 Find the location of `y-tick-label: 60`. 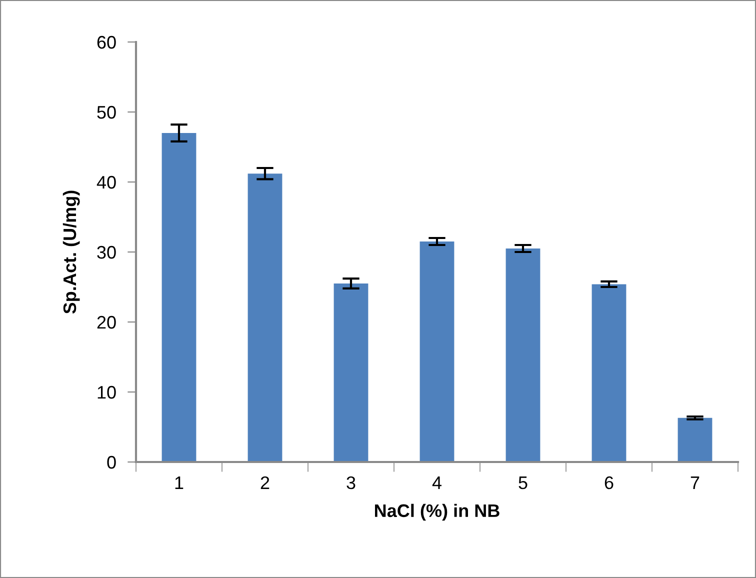

y-tick-label: 60 is located at coordinates (106, 42).